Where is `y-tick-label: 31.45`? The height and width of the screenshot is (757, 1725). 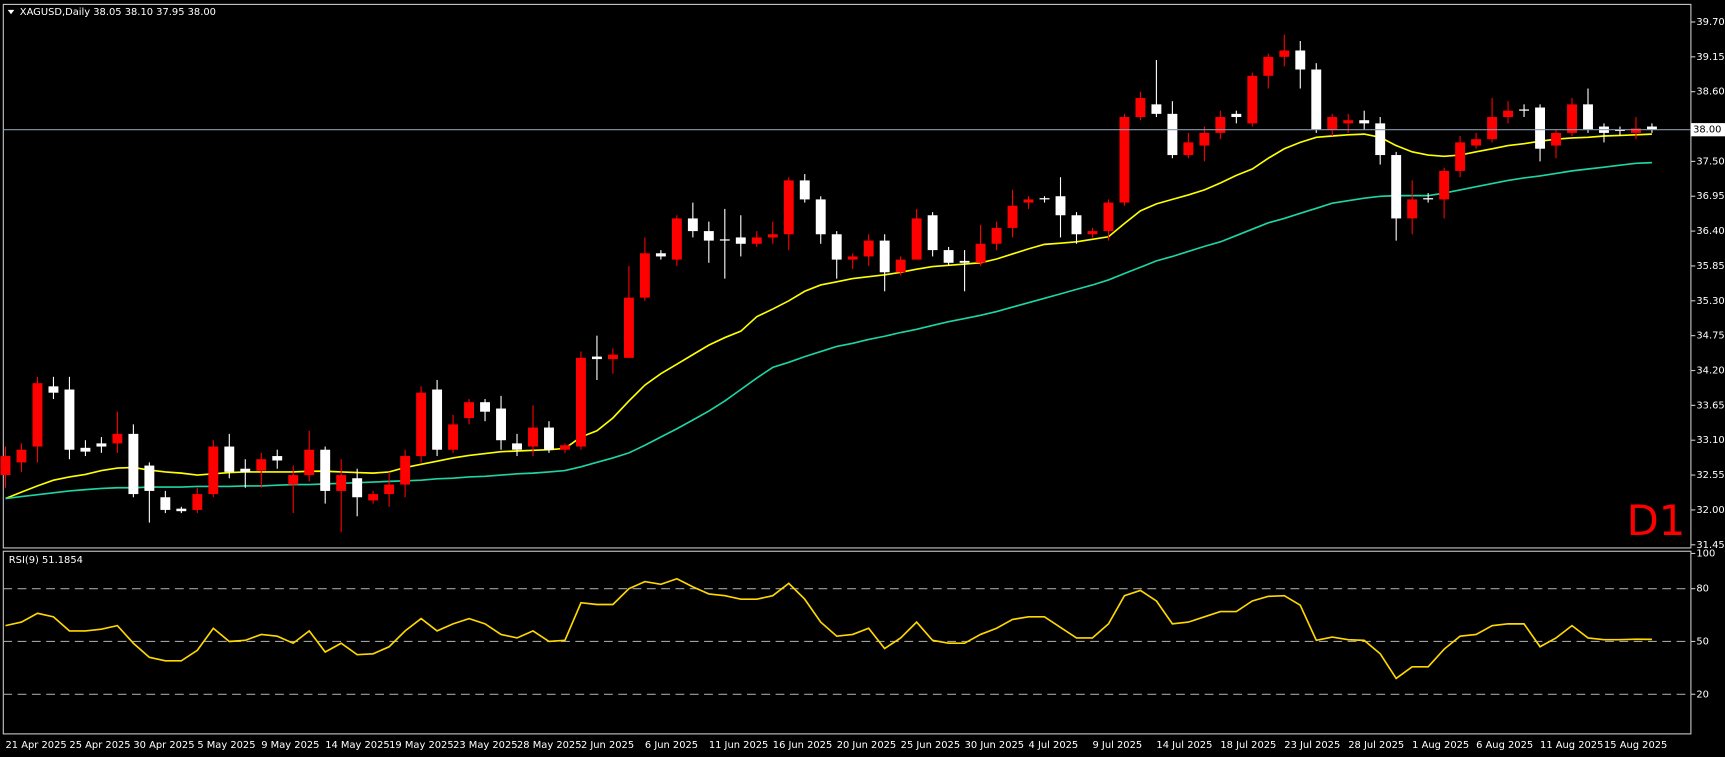
y-tick-label: 31.45 is located at coordinates (1710, 545).